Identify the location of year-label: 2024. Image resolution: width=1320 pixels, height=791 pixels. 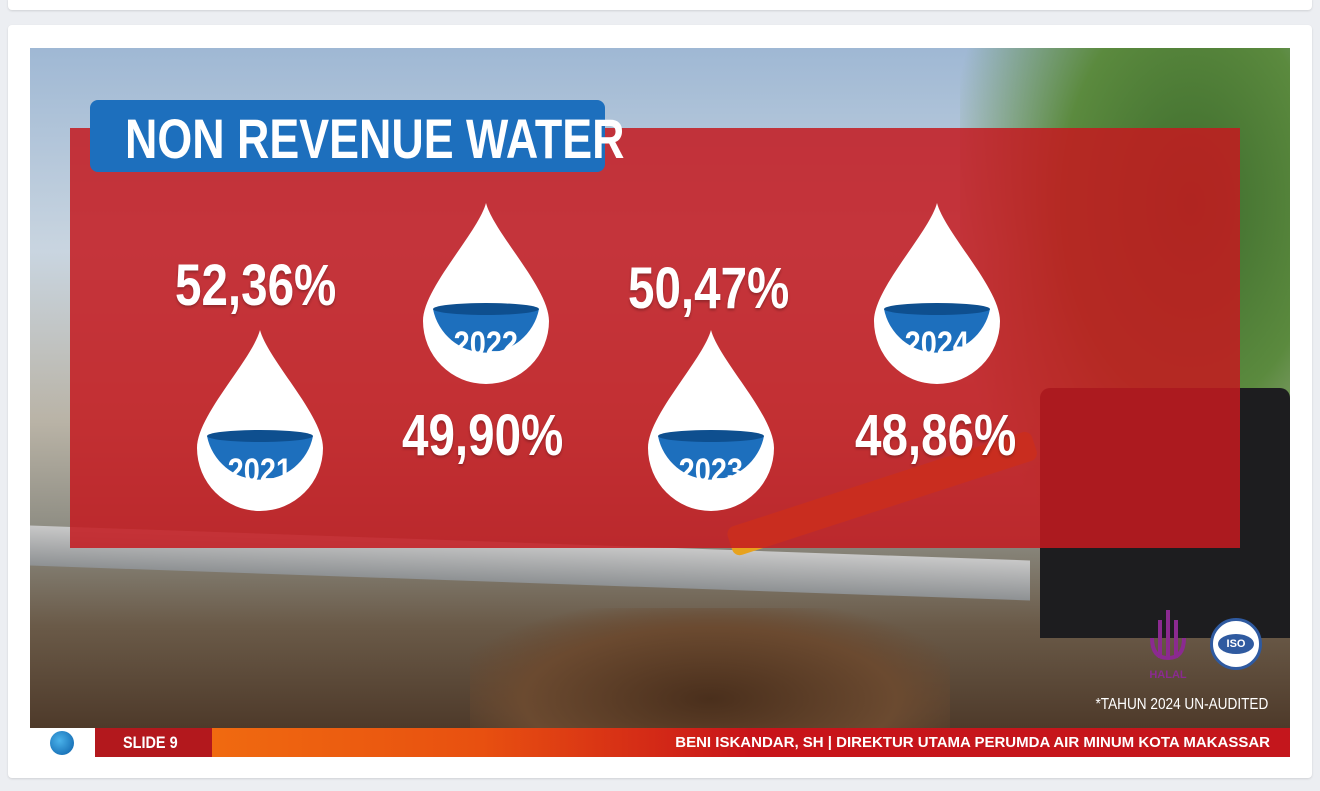
(937, 344).